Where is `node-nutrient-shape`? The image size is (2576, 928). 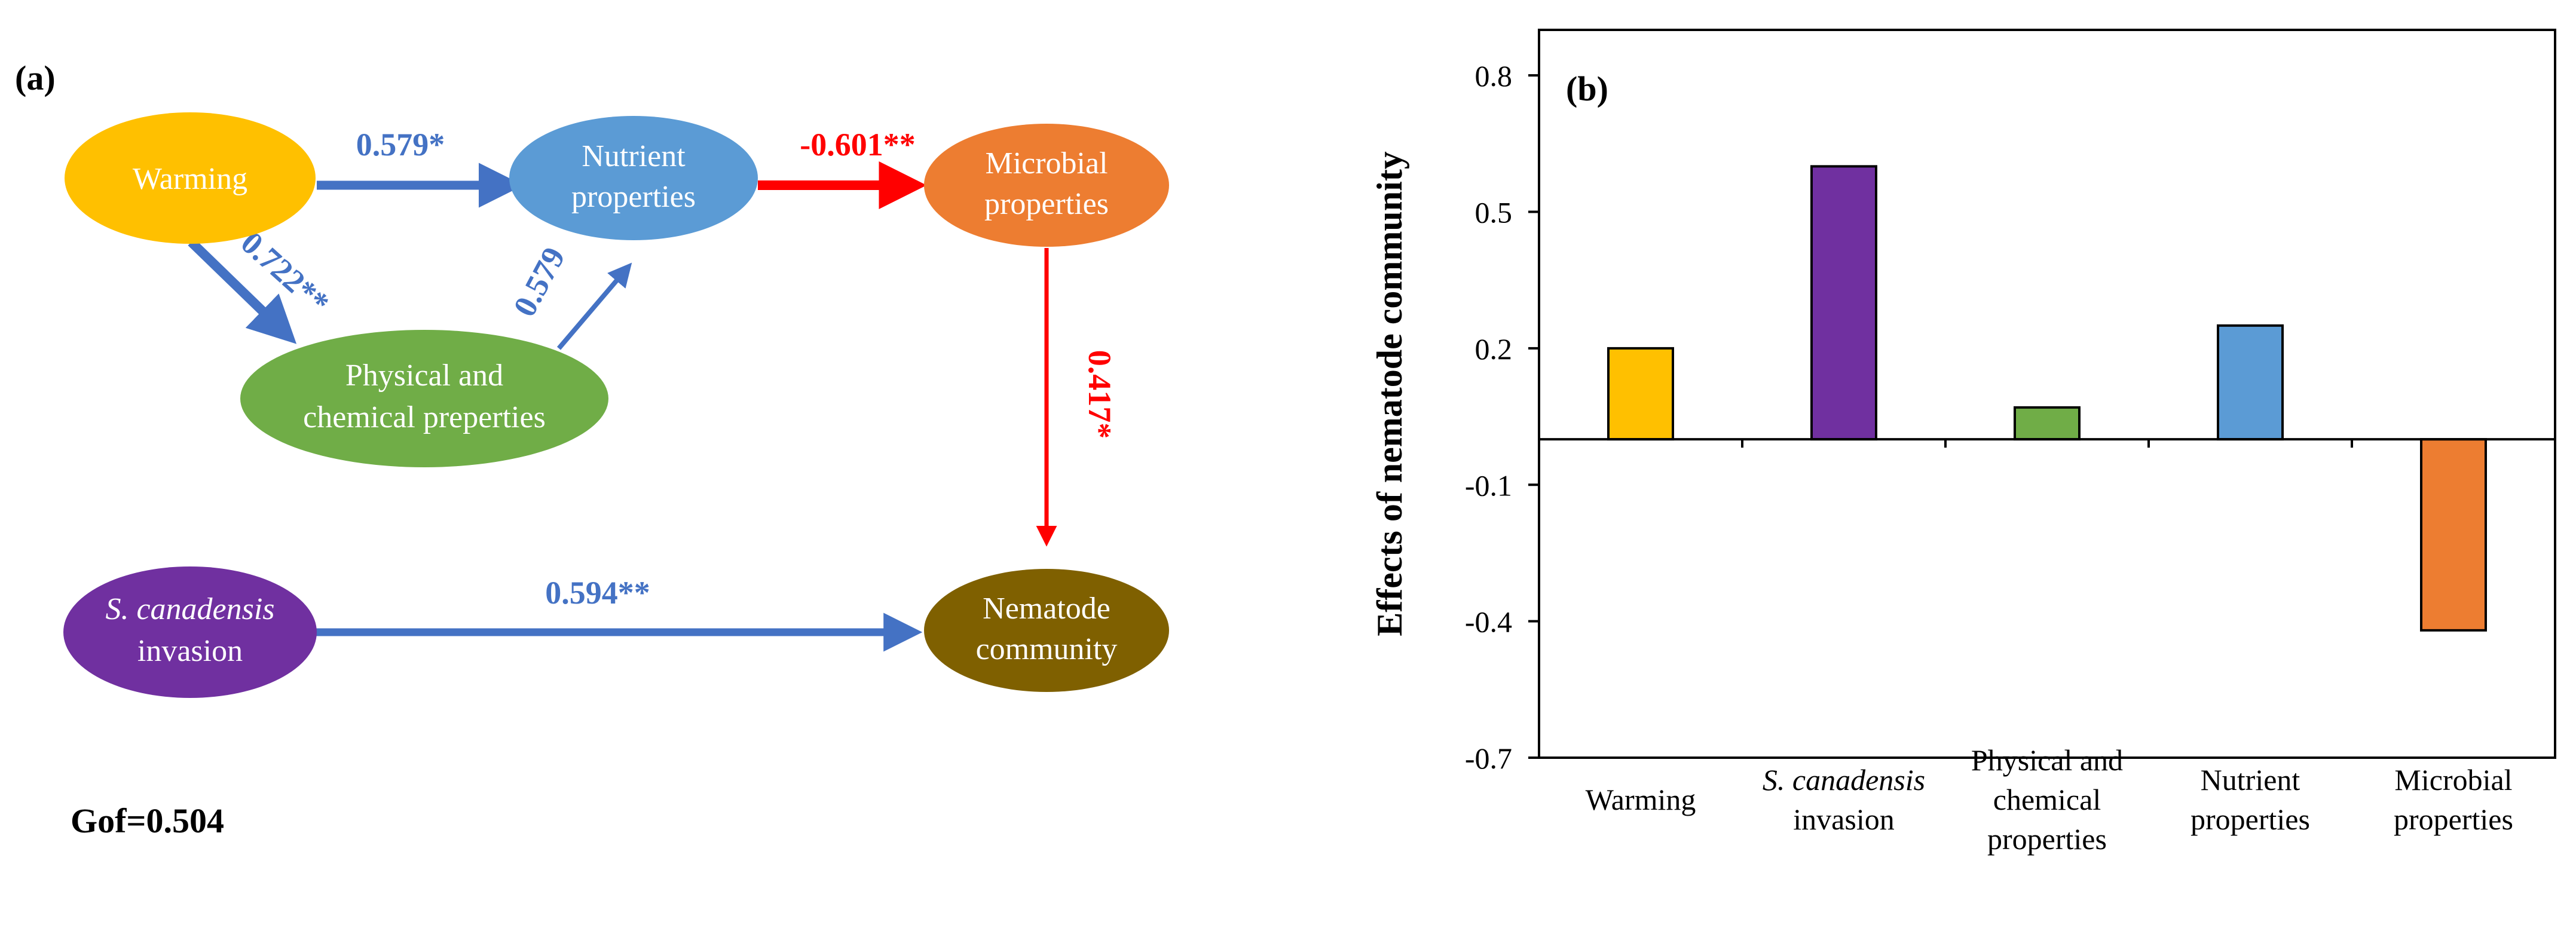
node-nutrient-shape is located at coordinates (633, 178).